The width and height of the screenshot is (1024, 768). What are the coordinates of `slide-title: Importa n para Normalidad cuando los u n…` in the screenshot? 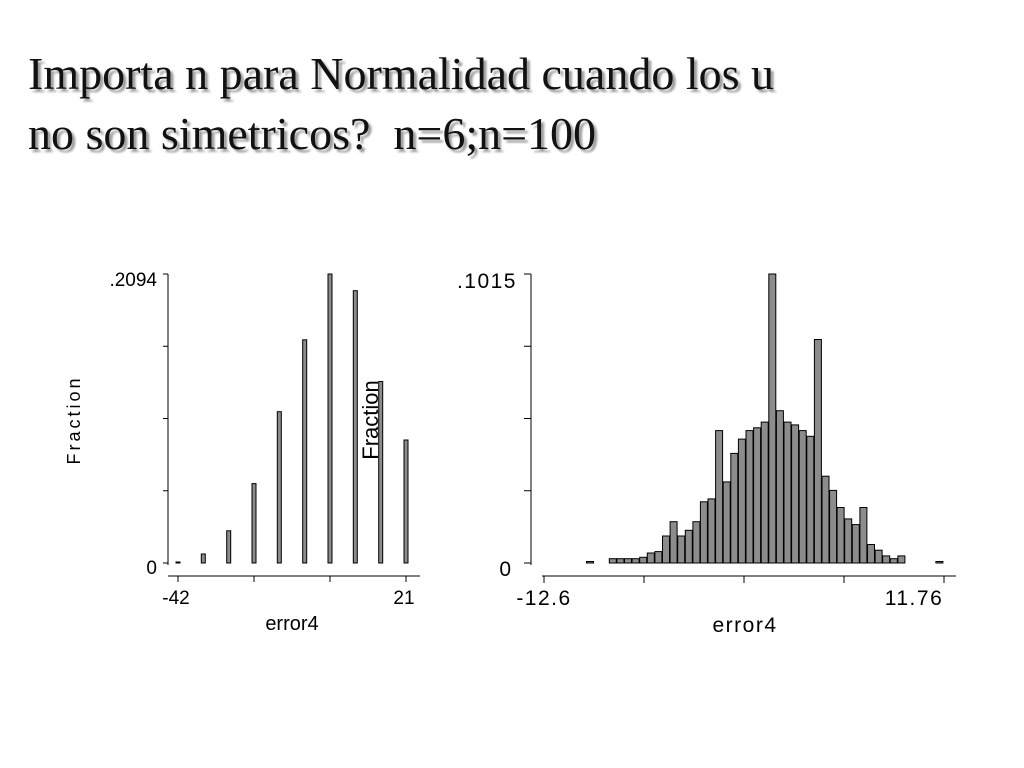 It's located at (401, 104).